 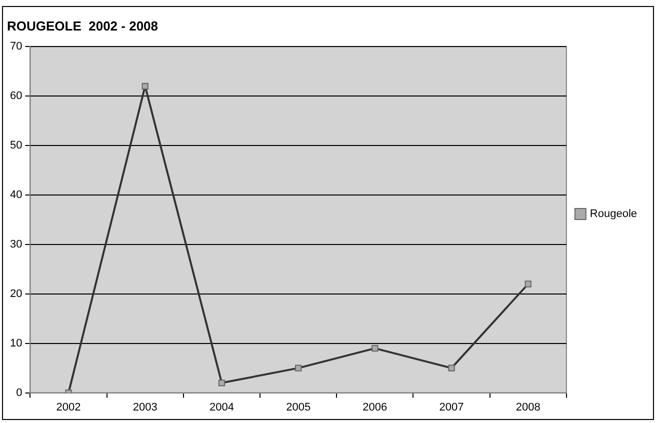 I want to click on y-tick-label: 30, so click(x=16, y=244).